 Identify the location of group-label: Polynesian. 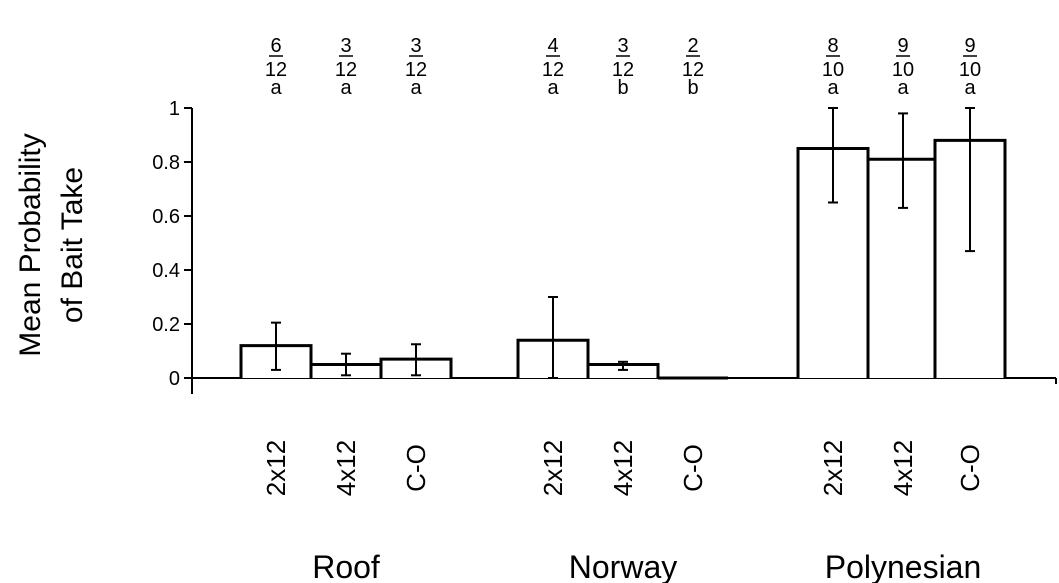
(903, 566).